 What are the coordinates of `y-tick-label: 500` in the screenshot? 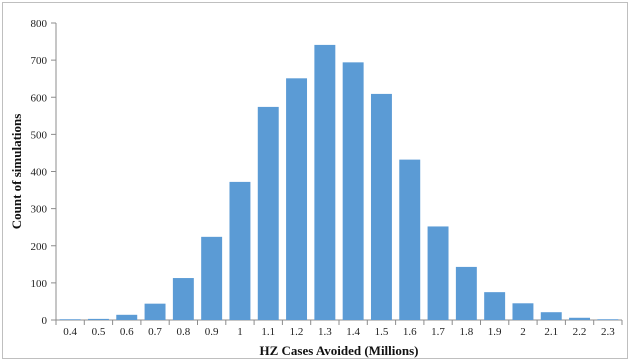 It's located at (39, 135).